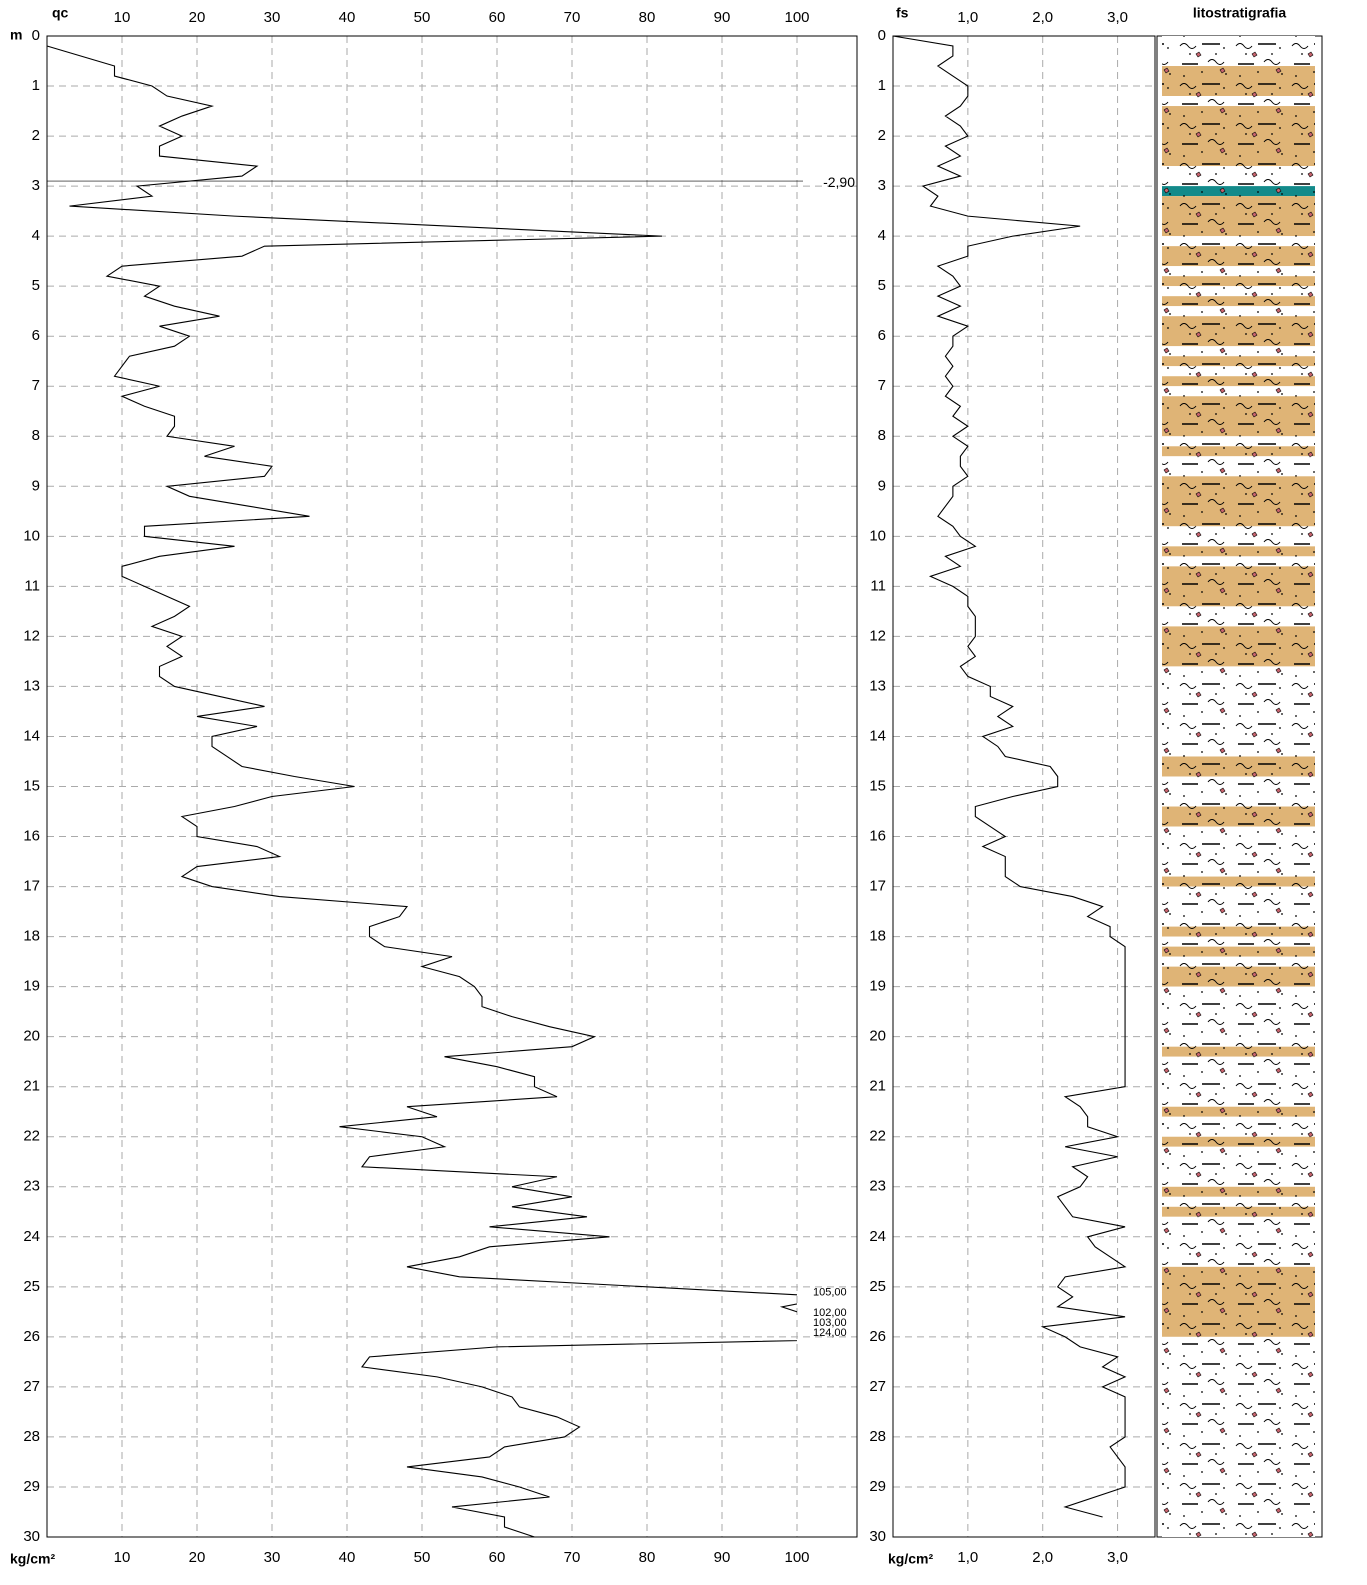  I want to click on water-level-label: -2,90, so click(839, 182).